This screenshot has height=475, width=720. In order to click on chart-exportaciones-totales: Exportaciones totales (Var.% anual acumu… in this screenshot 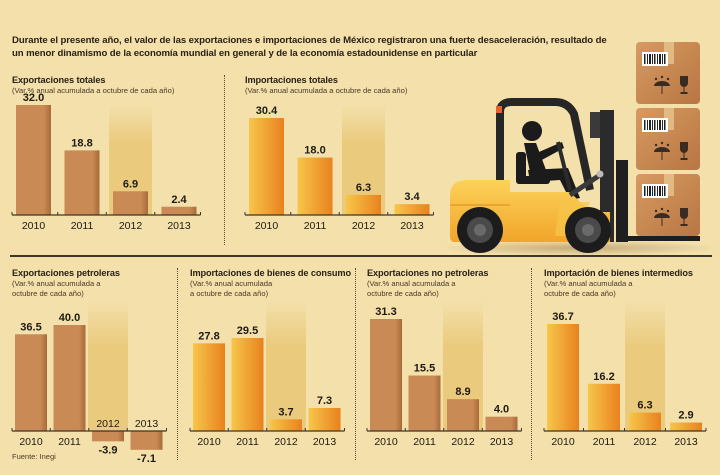, I will do `click(119, 165)`.